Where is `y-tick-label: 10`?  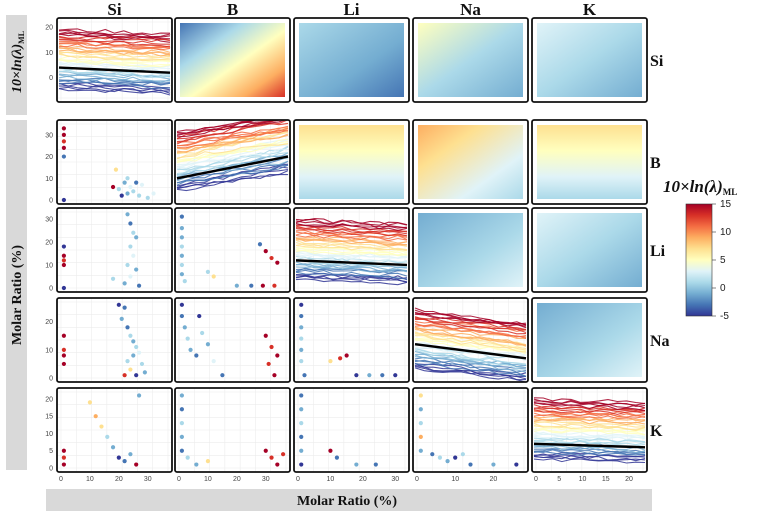 y-tick-label: 10 is located at coordinates (49, 179).